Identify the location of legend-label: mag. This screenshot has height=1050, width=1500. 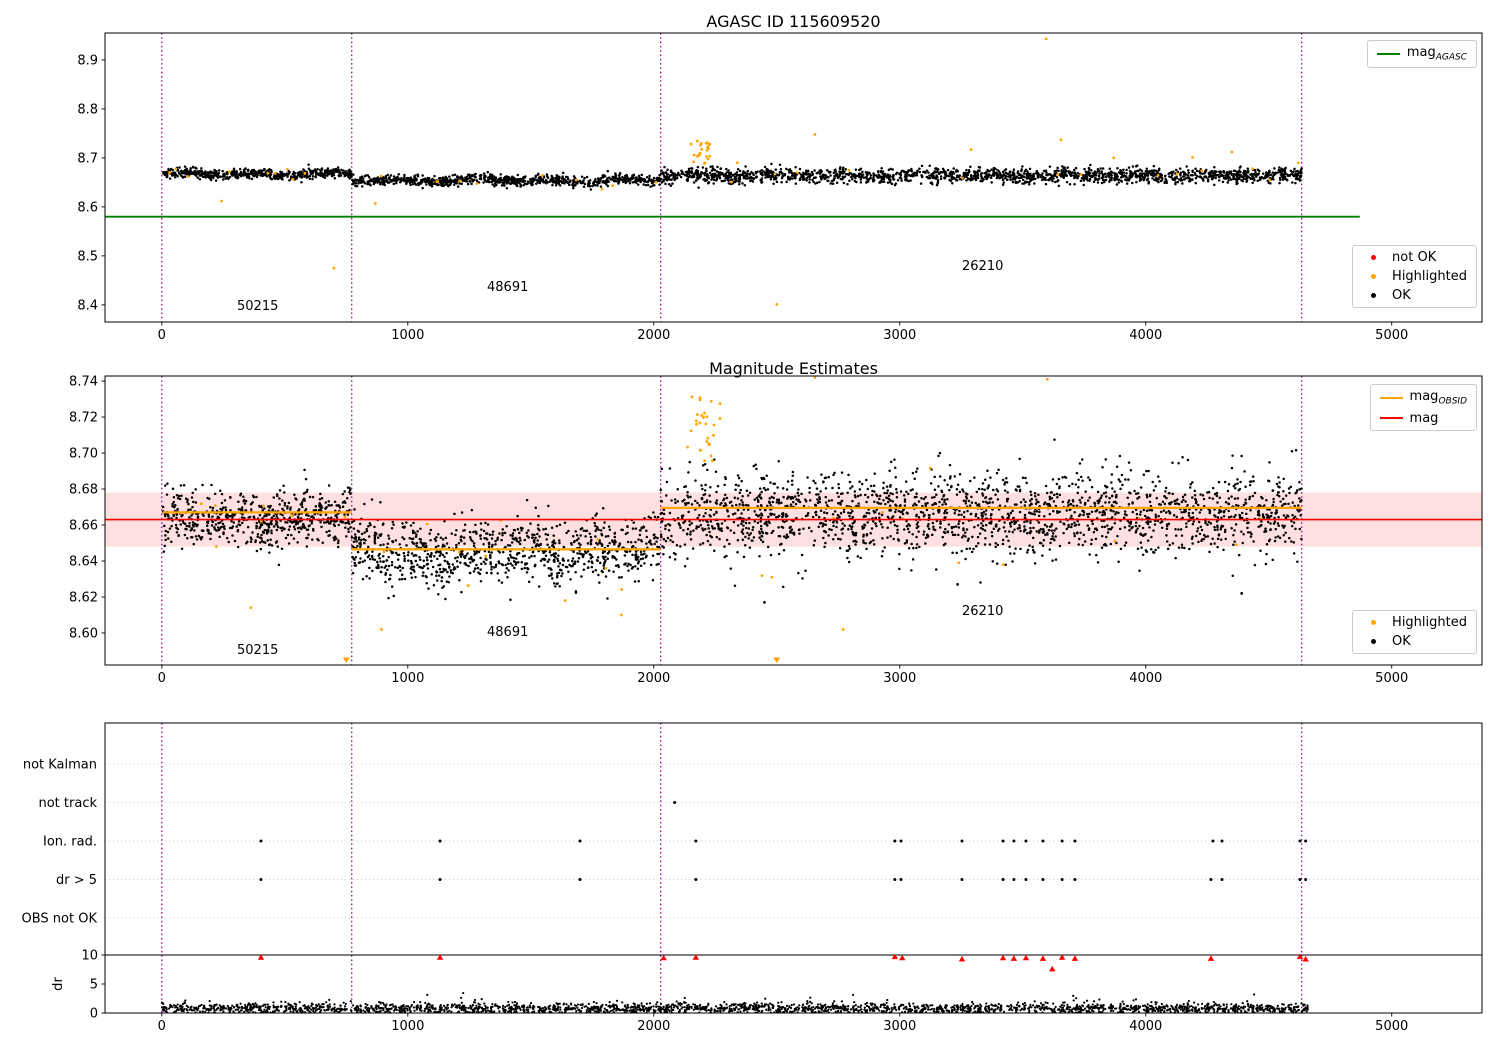
(1424, 418).